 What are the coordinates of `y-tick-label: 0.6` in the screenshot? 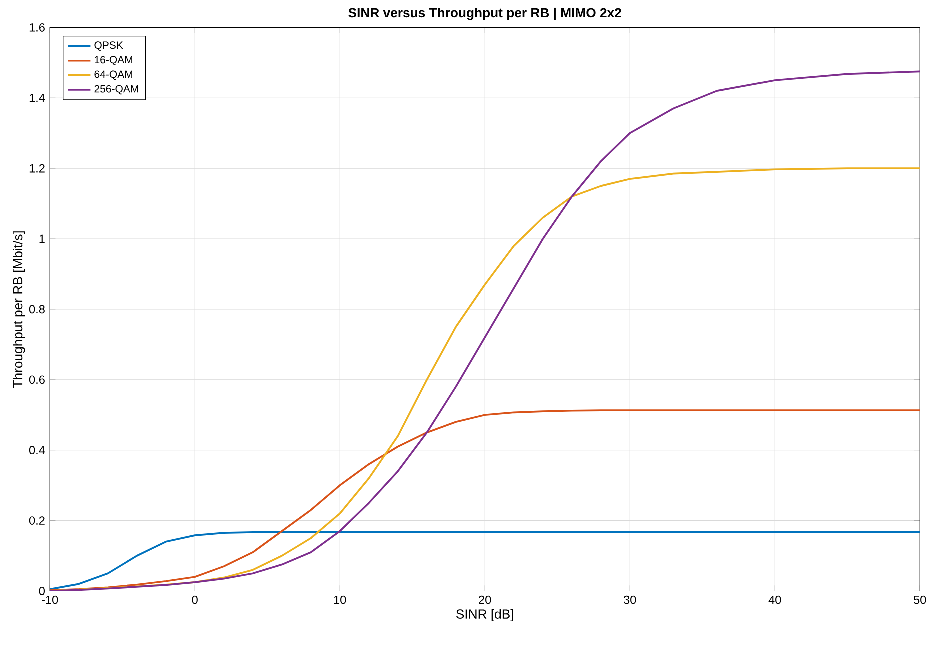 It's located at (37, 380).